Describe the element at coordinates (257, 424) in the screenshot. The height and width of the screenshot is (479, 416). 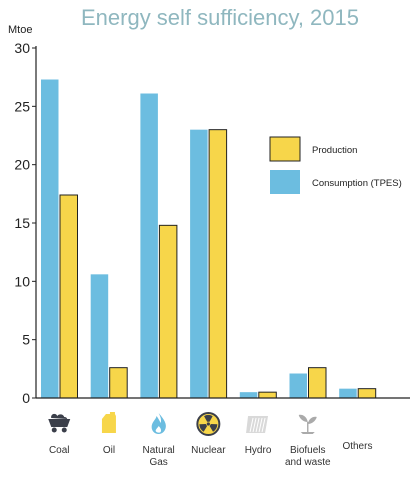
I see `hydro-dam-icon` at that location.